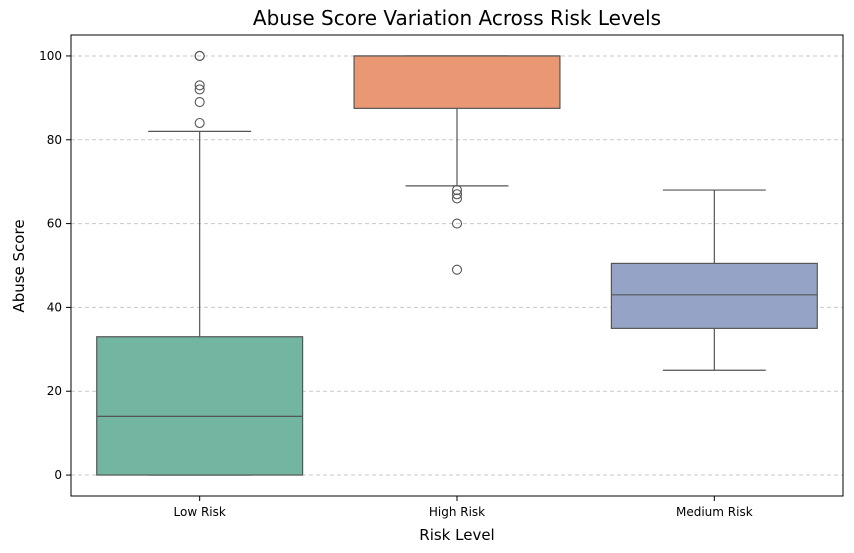 The width and height of the screenshot is (854, 553). What do you see at coordinates (58, 475) in the screenshot?
I see `y-tick-label: 0` at bounding box center [58, 475].